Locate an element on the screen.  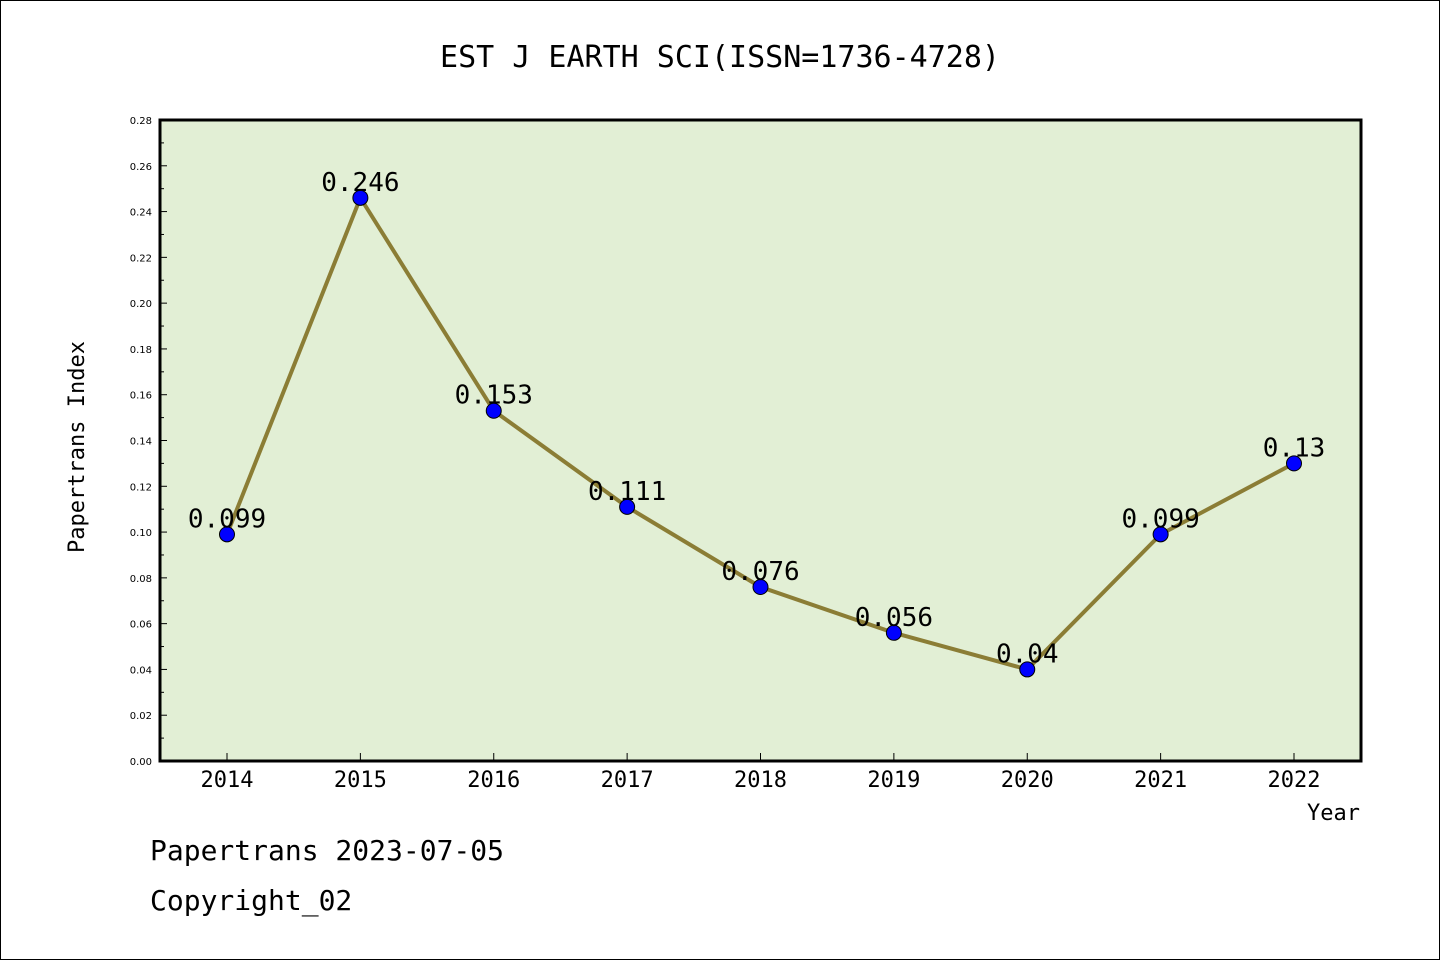
y-axis-label: Papertrans Index is located at coordinates (77, 447).